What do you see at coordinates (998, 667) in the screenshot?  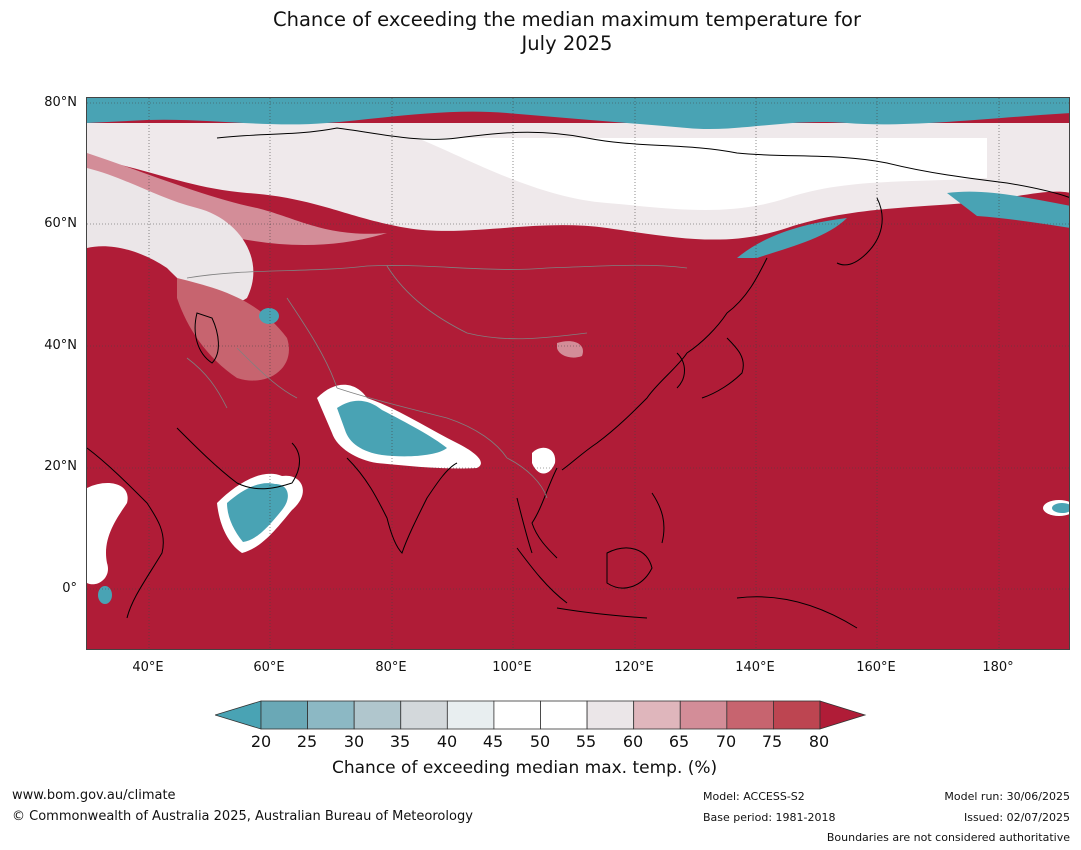 I see `lon-label-180: 180°` at bounding box center [998, 667].